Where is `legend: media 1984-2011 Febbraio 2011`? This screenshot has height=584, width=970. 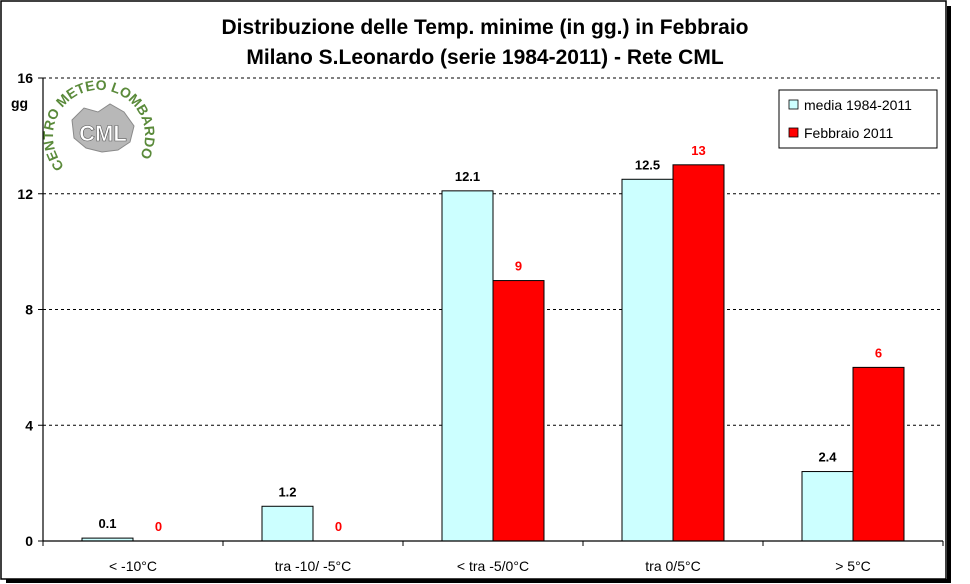
legend: media 1984-2011 Febbraio 2011 is located at coordinates (858, 119).